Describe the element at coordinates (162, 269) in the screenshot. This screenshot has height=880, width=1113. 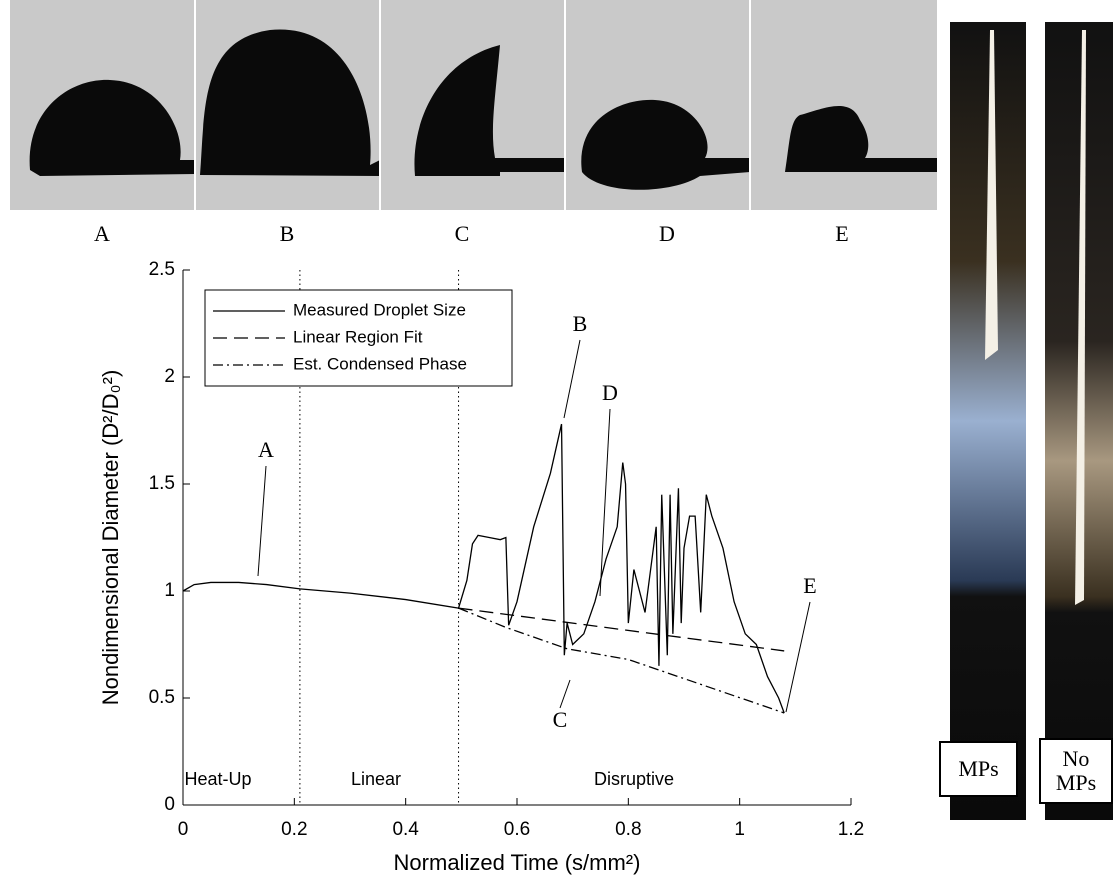
I see `y-tick-label: 2.5` at that location.